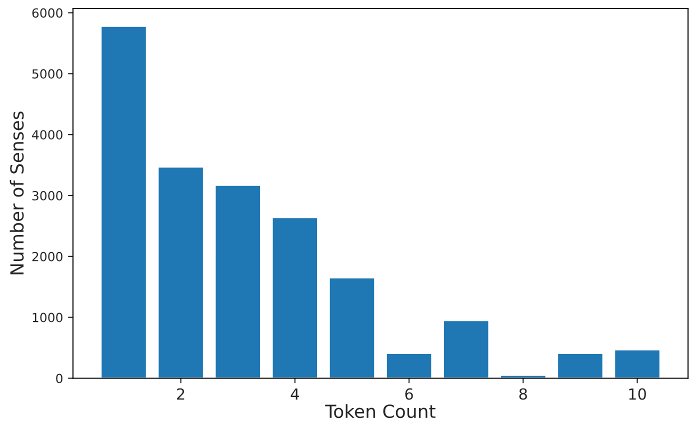 Image resolution: width=695 pixels, height=425 pixels. Describe the element at coordinates (47, 317) in the screenshot. I see `y-tick-label: 1000` at that location.